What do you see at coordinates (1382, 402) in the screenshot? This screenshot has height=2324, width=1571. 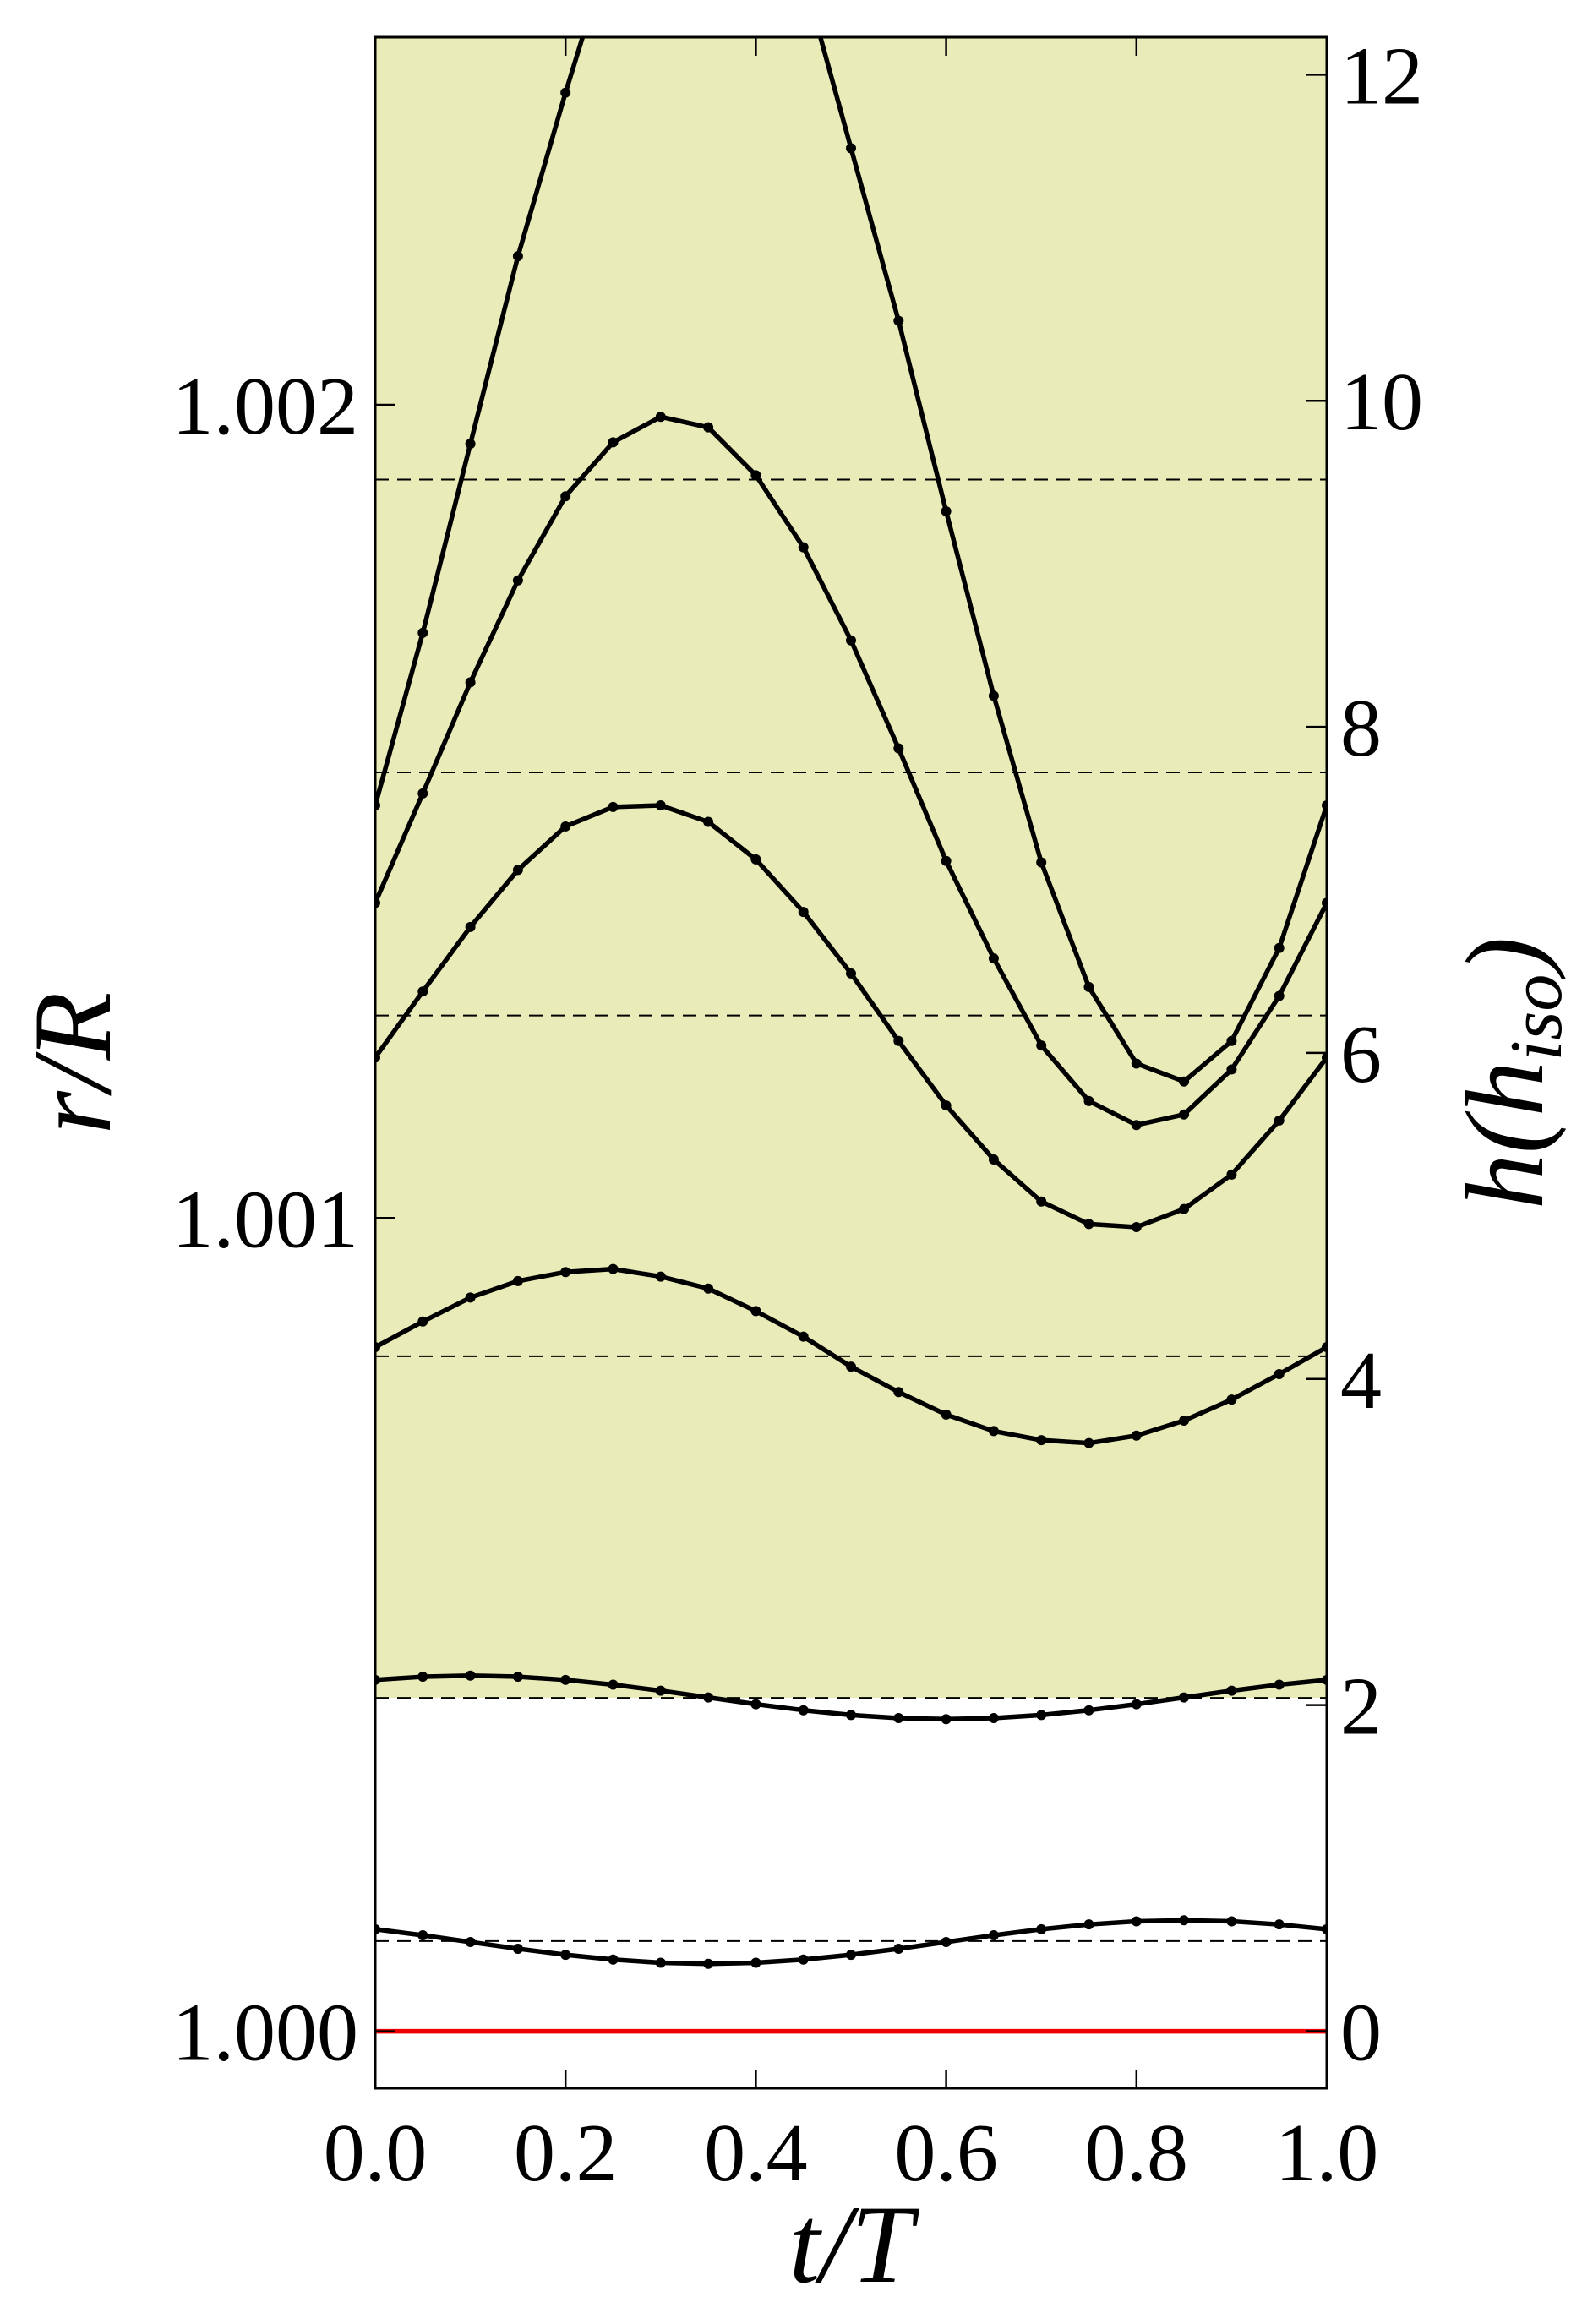 I see `y2-tick-label: 10` at bounding box center [1382, 402].